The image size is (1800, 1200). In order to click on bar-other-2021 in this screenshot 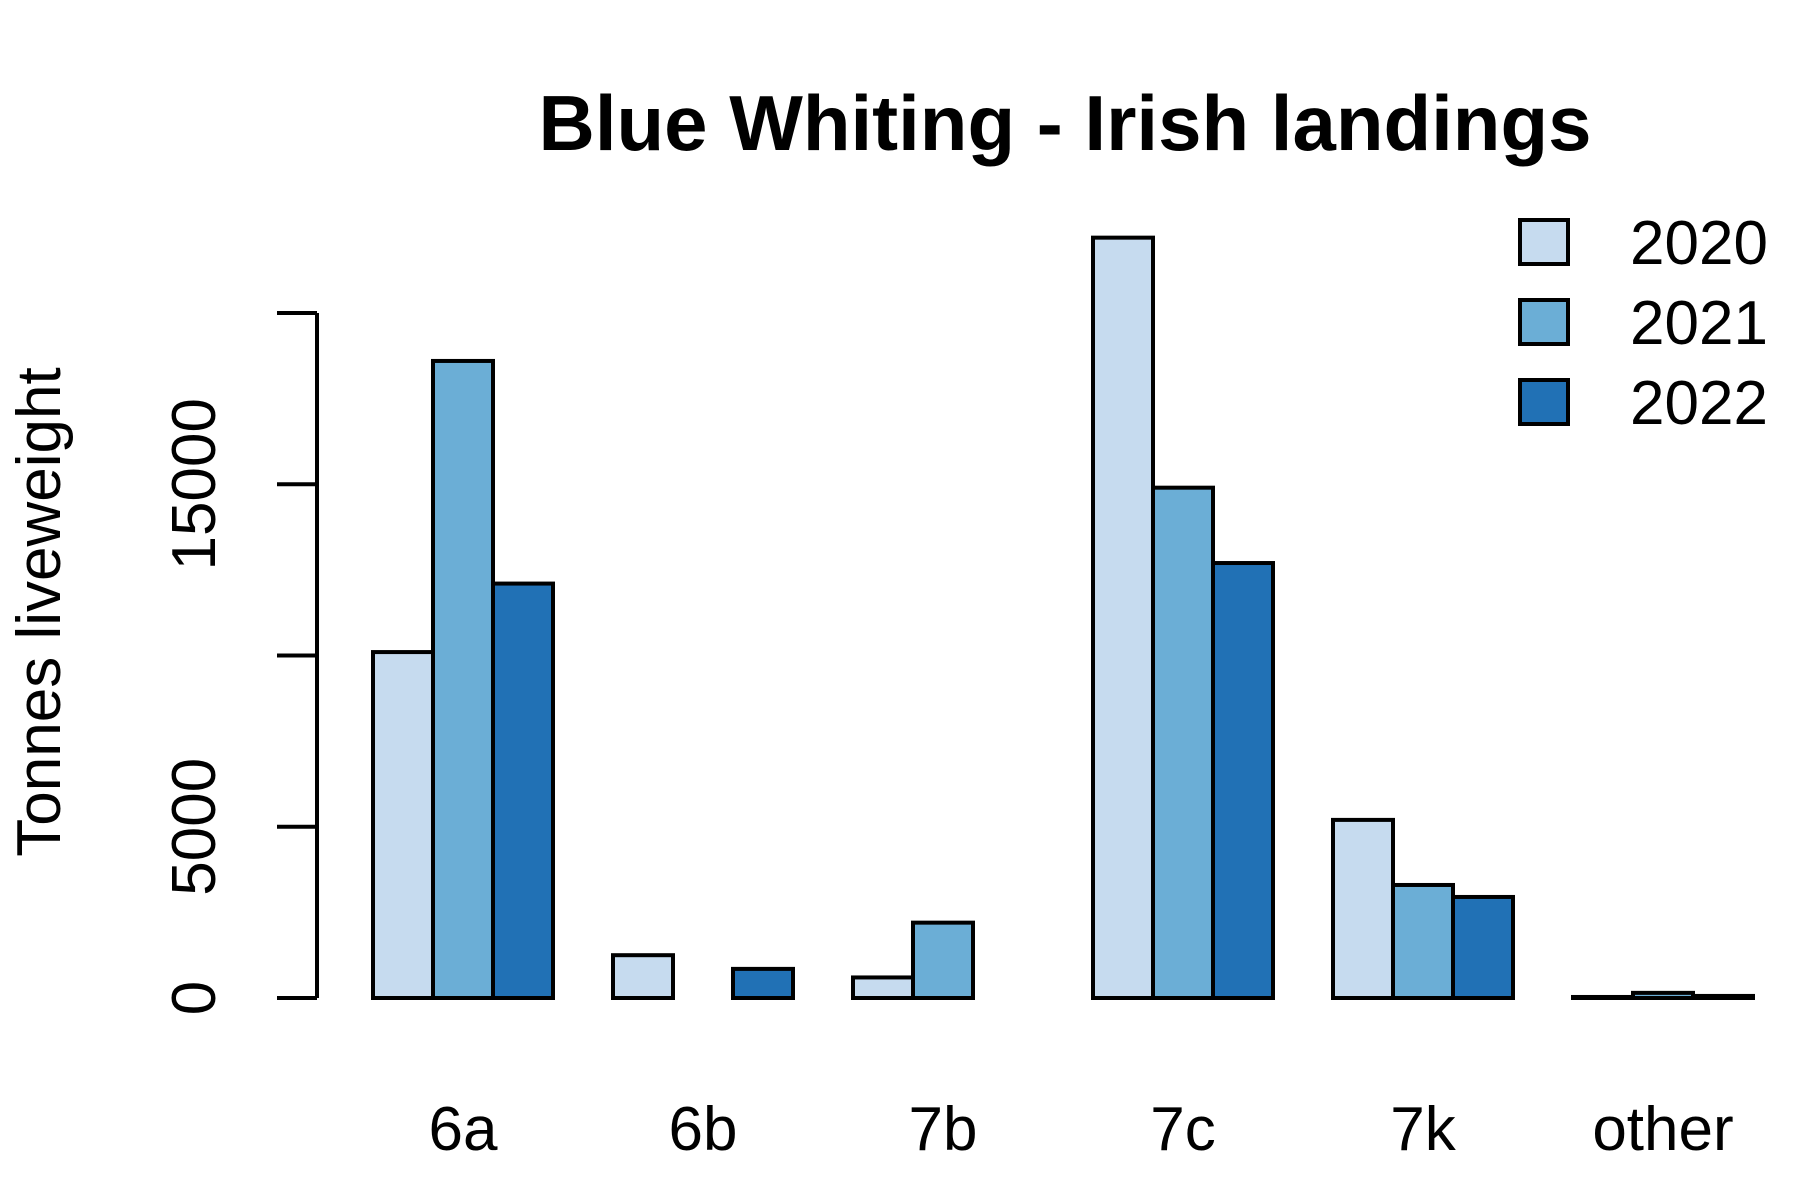, I will do `click(1663, 995)`.